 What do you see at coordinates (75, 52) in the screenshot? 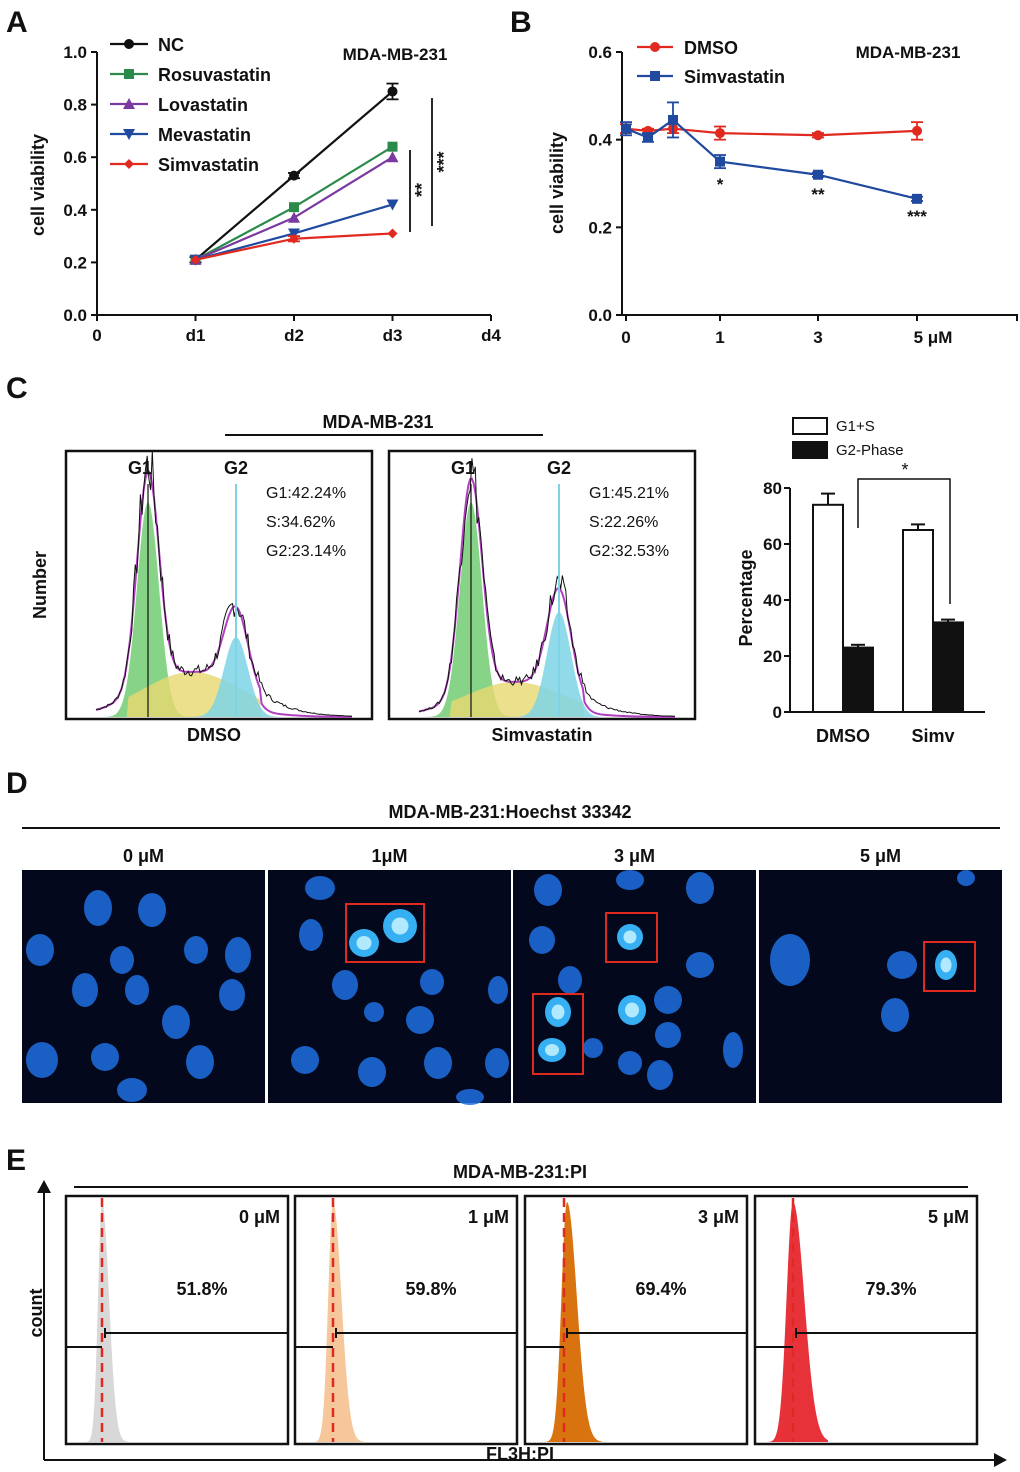
I see `panel-a-y-tick-label: 1.0` at bounding box center [75, 52].